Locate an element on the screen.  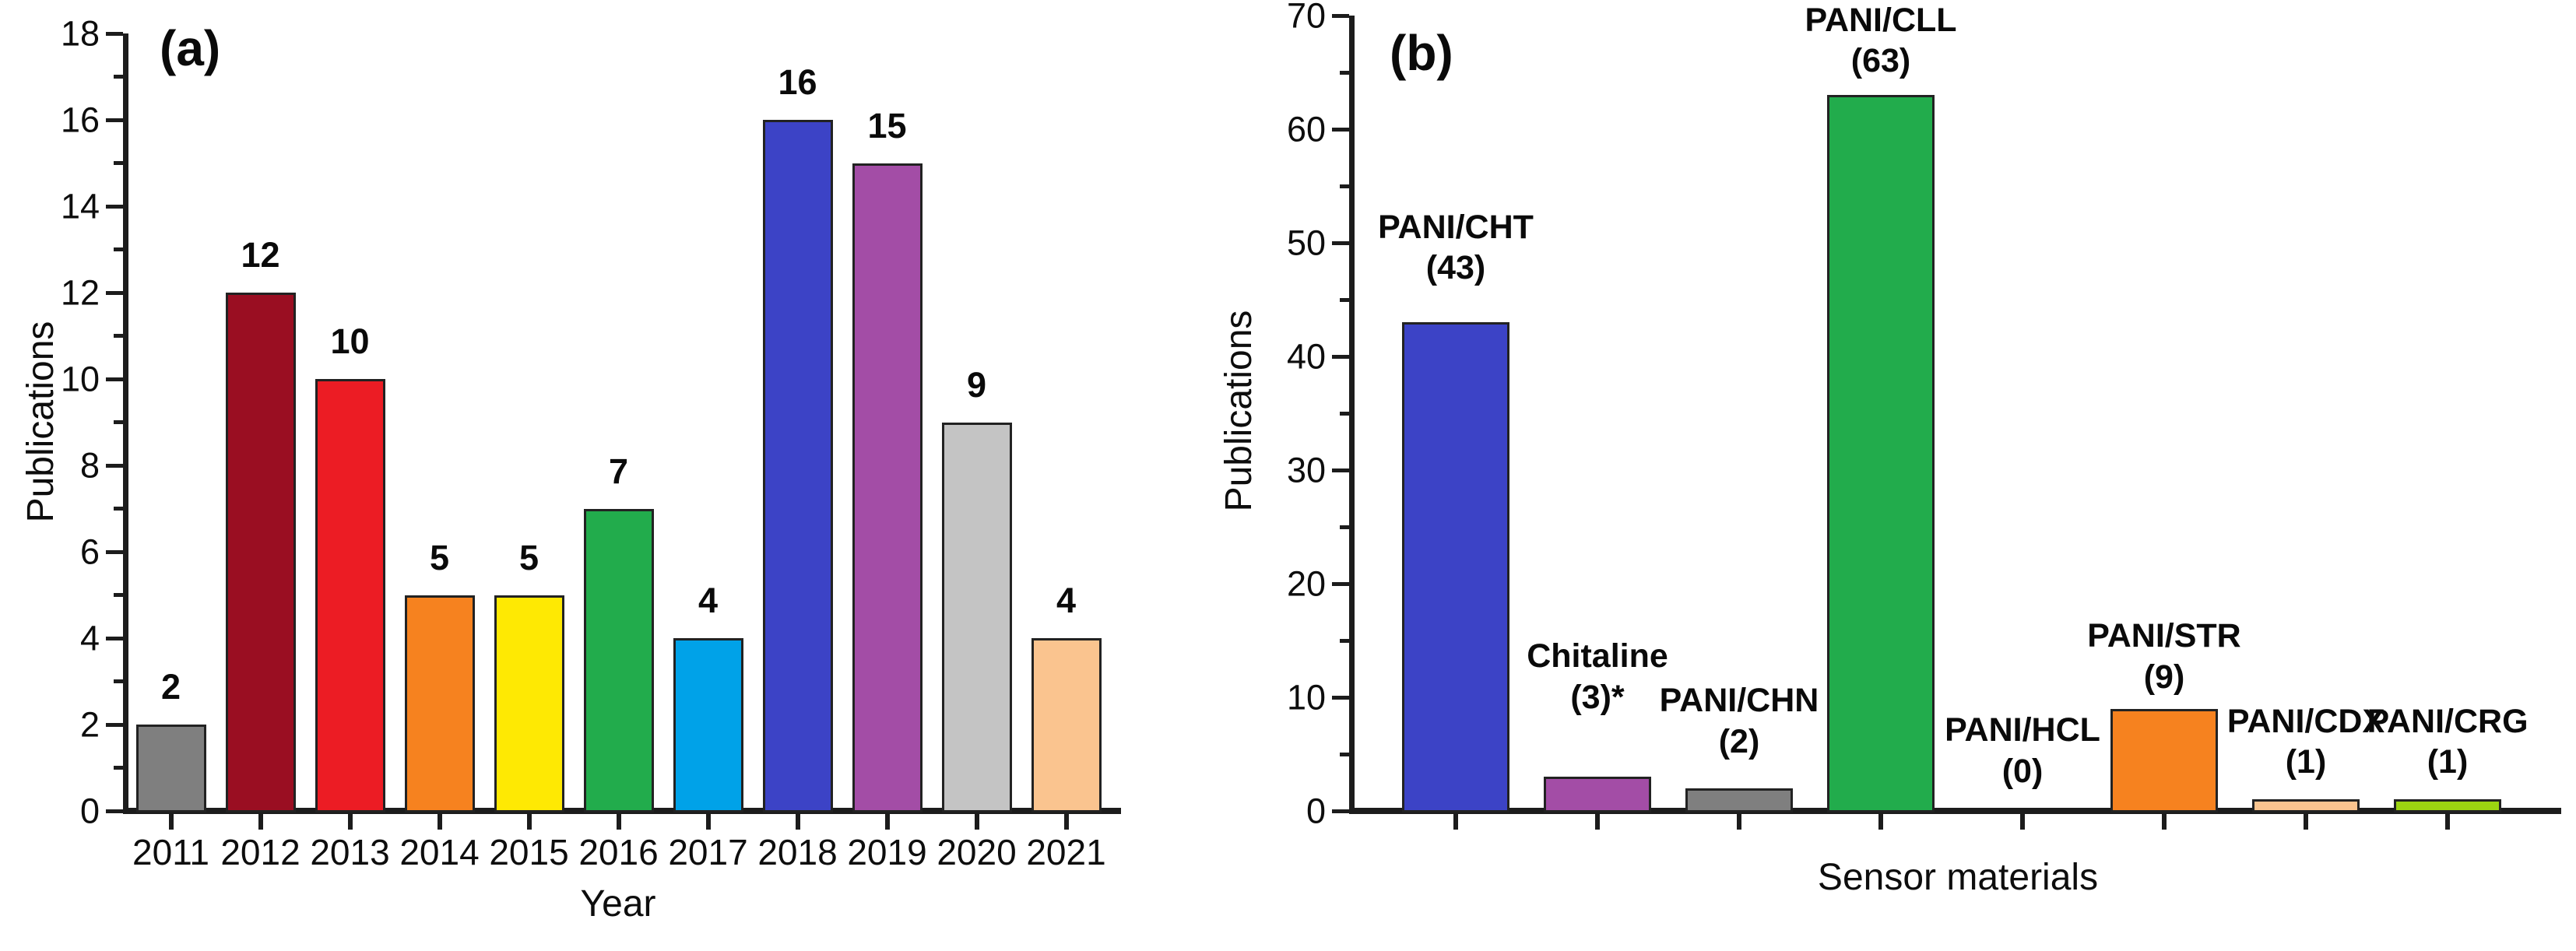
bar-2014 is located at coordinates (439, 703).